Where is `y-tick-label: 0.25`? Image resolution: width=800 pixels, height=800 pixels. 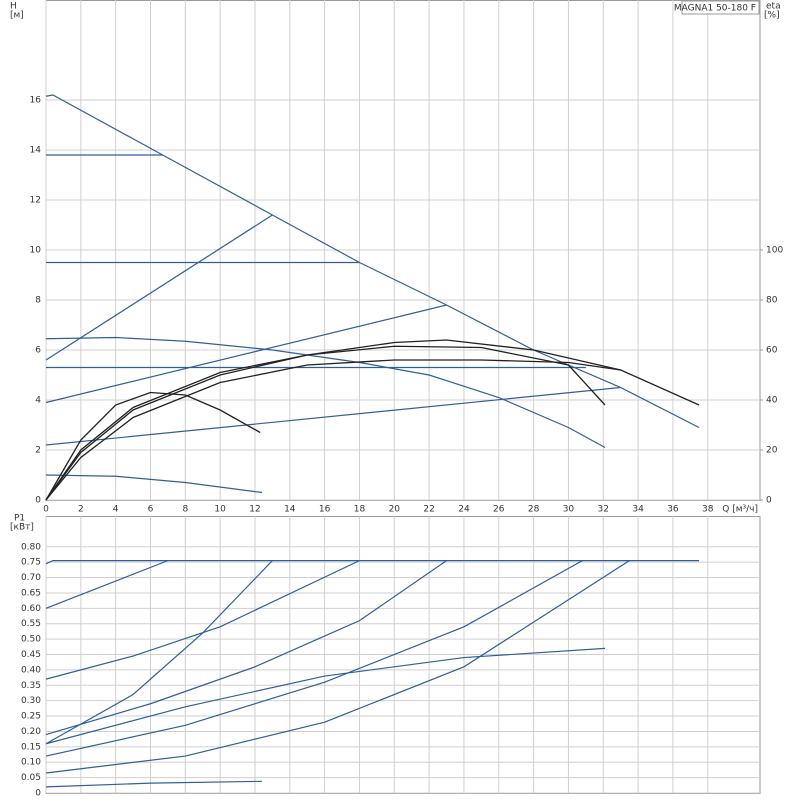
y-tick-label: 0.25 is located at coordinates (31, 717).